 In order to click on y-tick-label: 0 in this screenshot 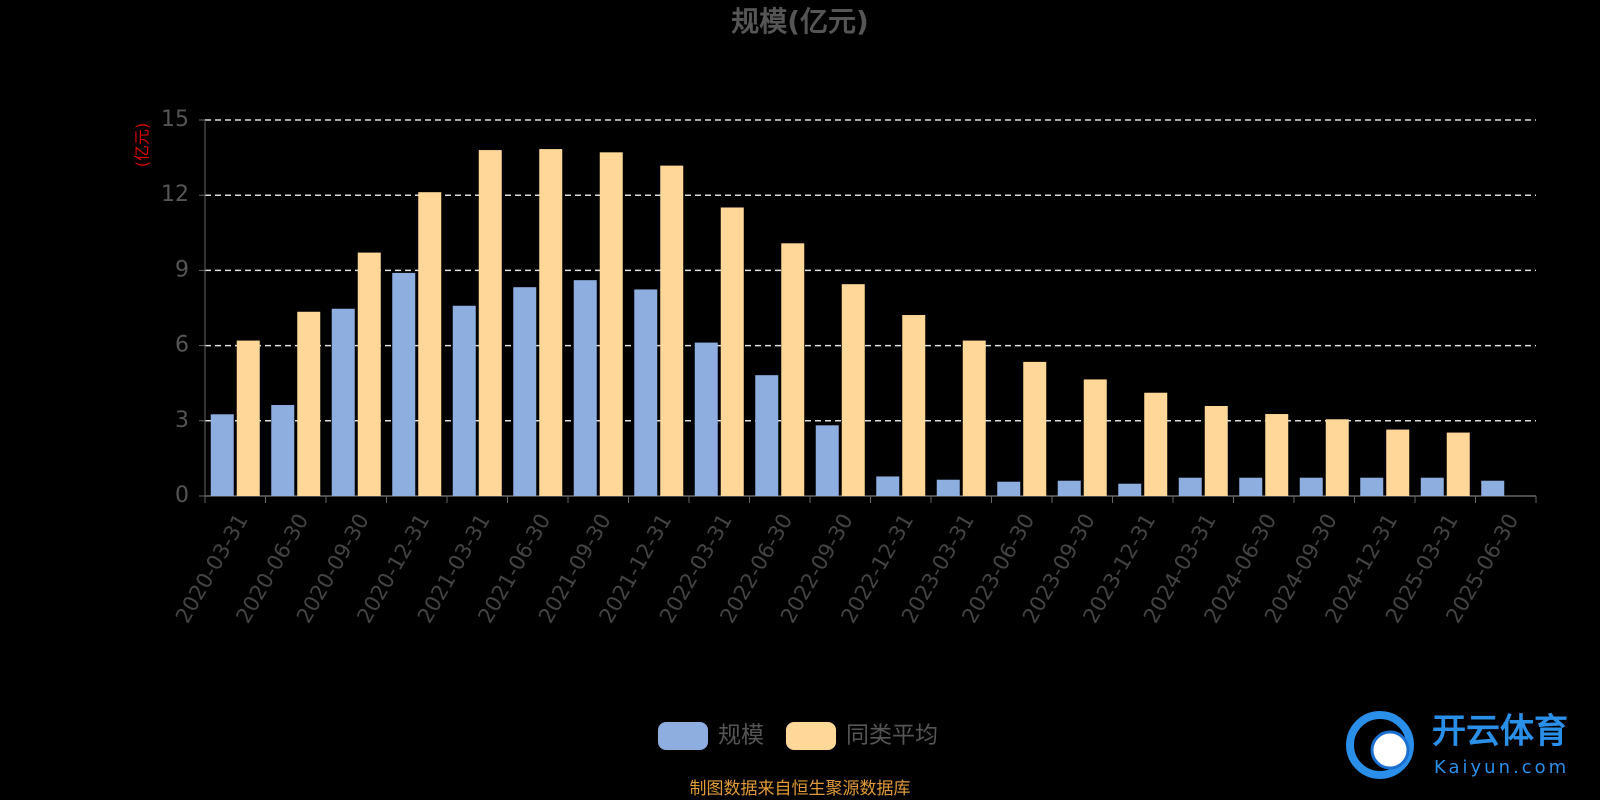, I will do `click(182, 495)`.